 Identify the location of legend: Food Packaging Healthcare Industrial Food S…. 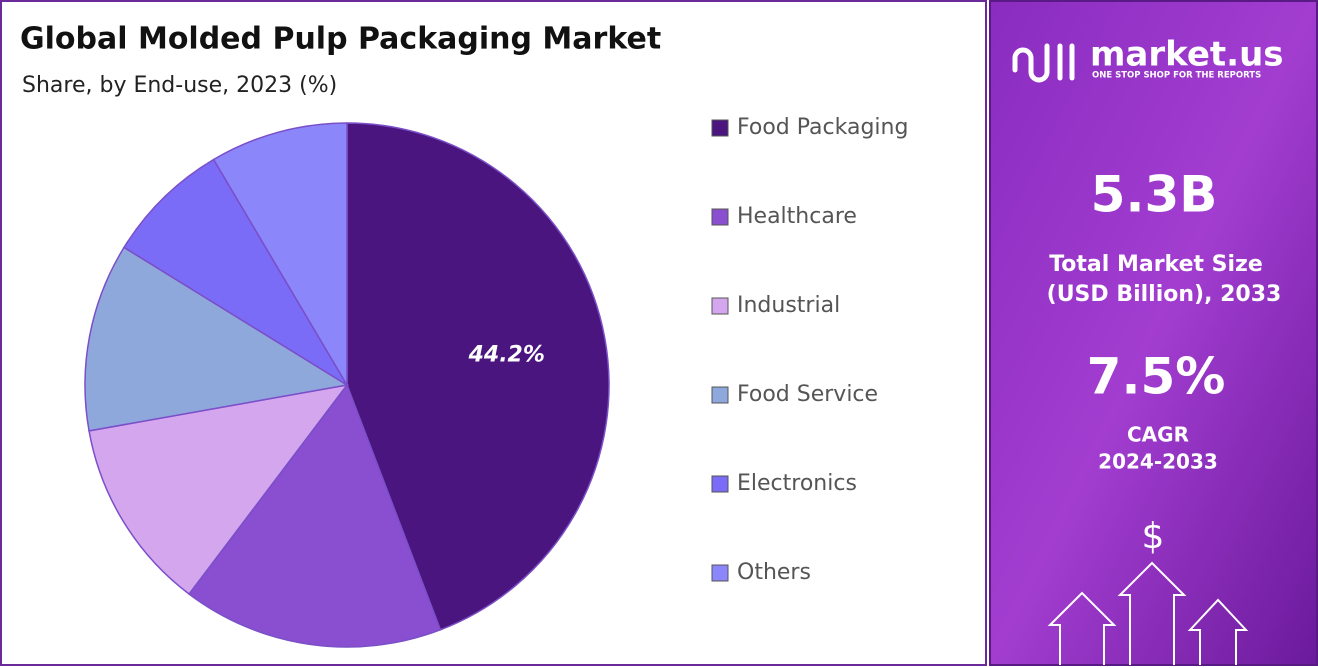
(809, 350).